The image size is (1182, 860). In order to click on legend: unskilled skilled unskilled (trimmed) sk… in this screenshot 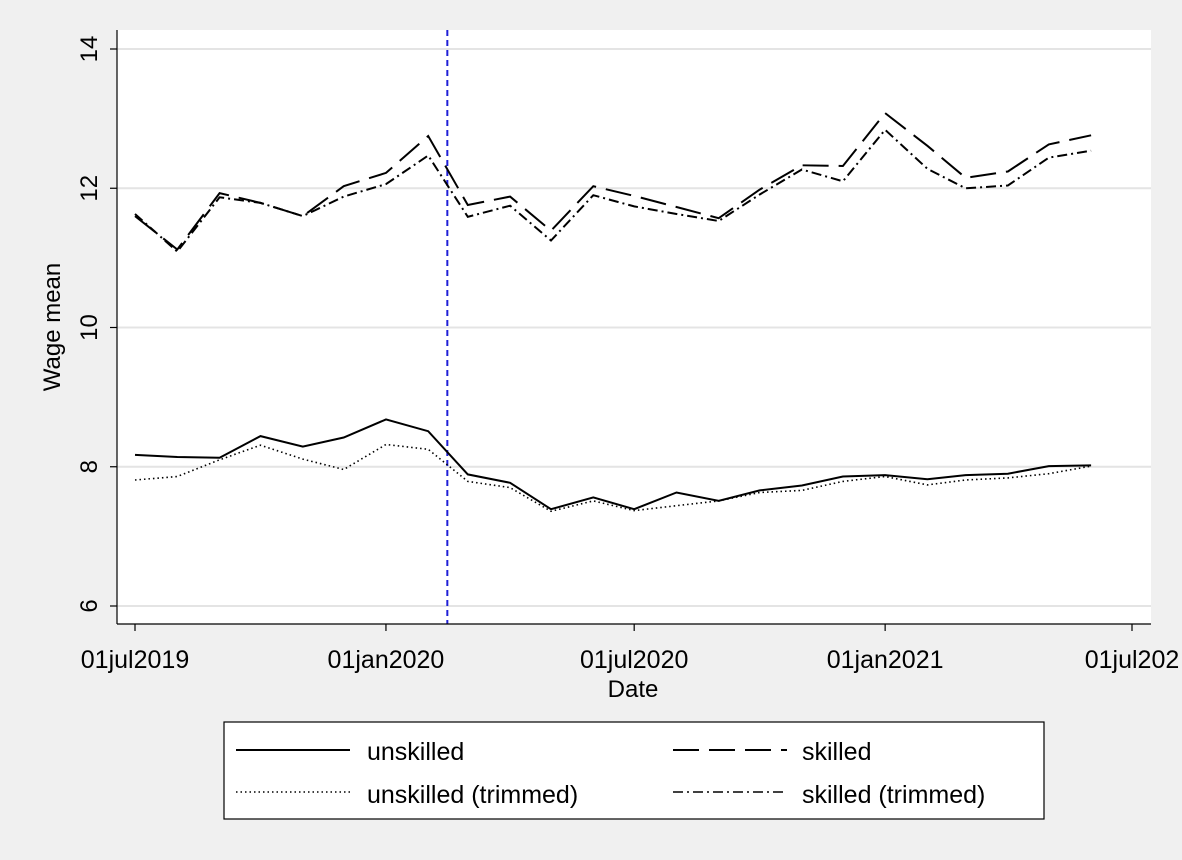, I will do `click(634, 770)`.